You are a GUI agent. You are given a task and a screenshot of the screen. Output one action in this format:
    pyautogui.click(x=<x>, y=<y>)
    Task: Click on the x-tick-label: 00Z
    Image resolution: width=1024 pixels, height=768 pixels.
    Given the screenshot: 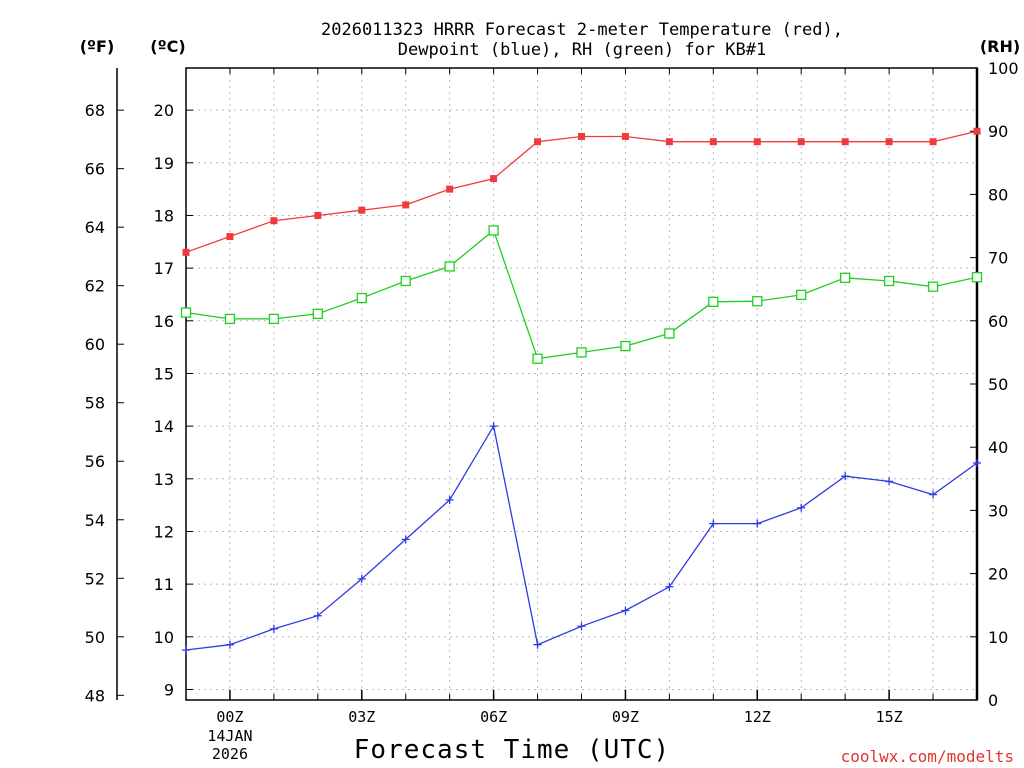 What is the action you would take?
    pyautogui.click(x=229, y=717)
    